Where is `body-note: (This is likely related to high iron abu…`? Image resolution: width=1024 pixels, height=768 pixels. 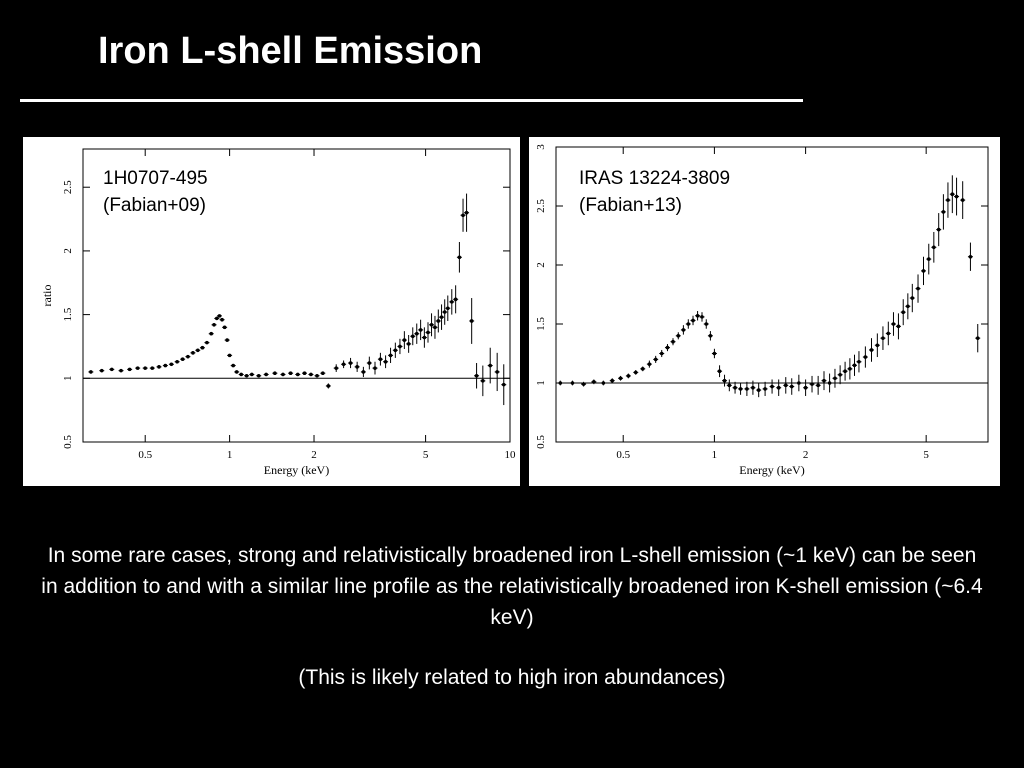 body-note: (This is likely related to high iron abu… is located at coordinates (512, 677).